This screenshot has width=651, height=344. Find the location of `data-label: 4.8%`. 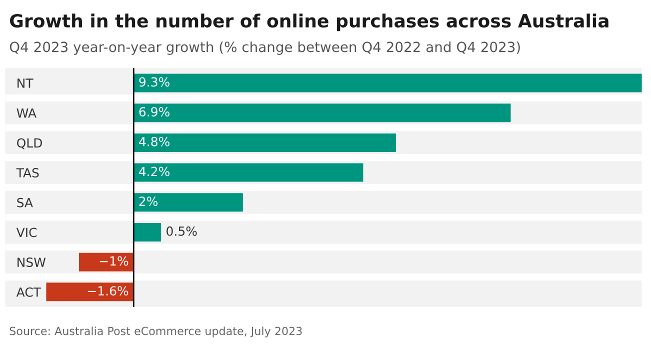

data-label: 4.8% is located at coordinates (154, 141).